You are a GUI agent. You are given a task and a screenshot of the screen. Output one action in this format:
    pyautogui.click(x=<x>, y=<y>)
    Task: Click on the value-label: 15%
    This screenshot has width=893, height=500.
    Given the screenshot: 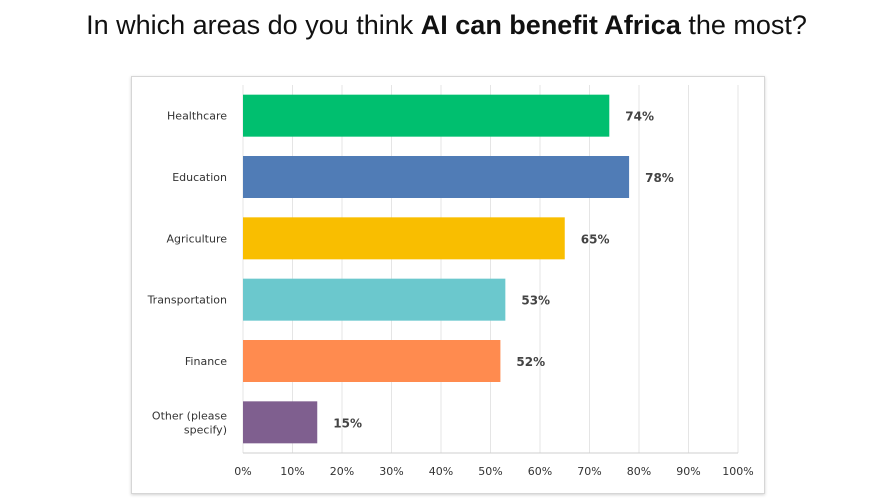 What is the action you would take?
    pyautogui.click(x=347, y=423)
    